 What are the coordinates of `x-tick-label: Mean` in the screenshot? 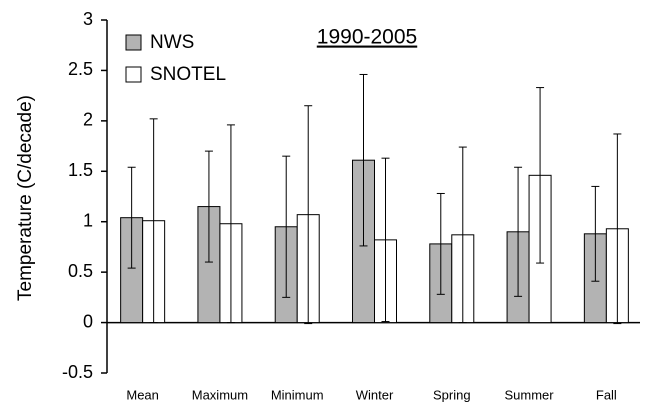 It's located at (142, 394).